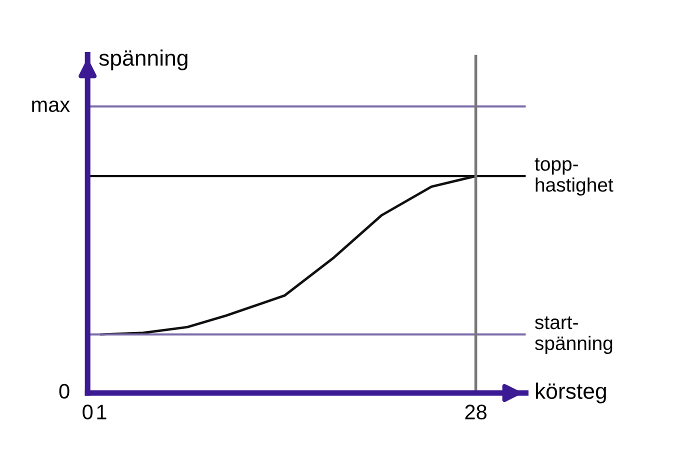 Image resolution: width=674 pixels, height=457 pixels. What do you see at coordinates (143, 60) in the screenshot?
I see `y-axis-title: spänning` at bounding box center [143, 60].